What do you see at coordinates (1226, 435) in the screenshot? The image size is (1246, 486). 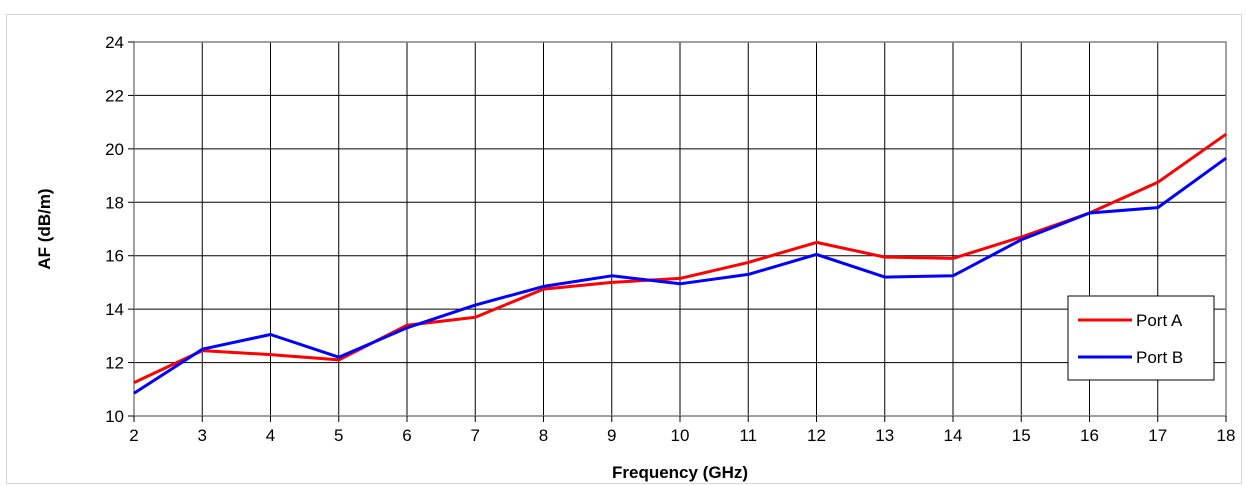 I see `x-tick-label: 18` at bounding box center [1226, 435].